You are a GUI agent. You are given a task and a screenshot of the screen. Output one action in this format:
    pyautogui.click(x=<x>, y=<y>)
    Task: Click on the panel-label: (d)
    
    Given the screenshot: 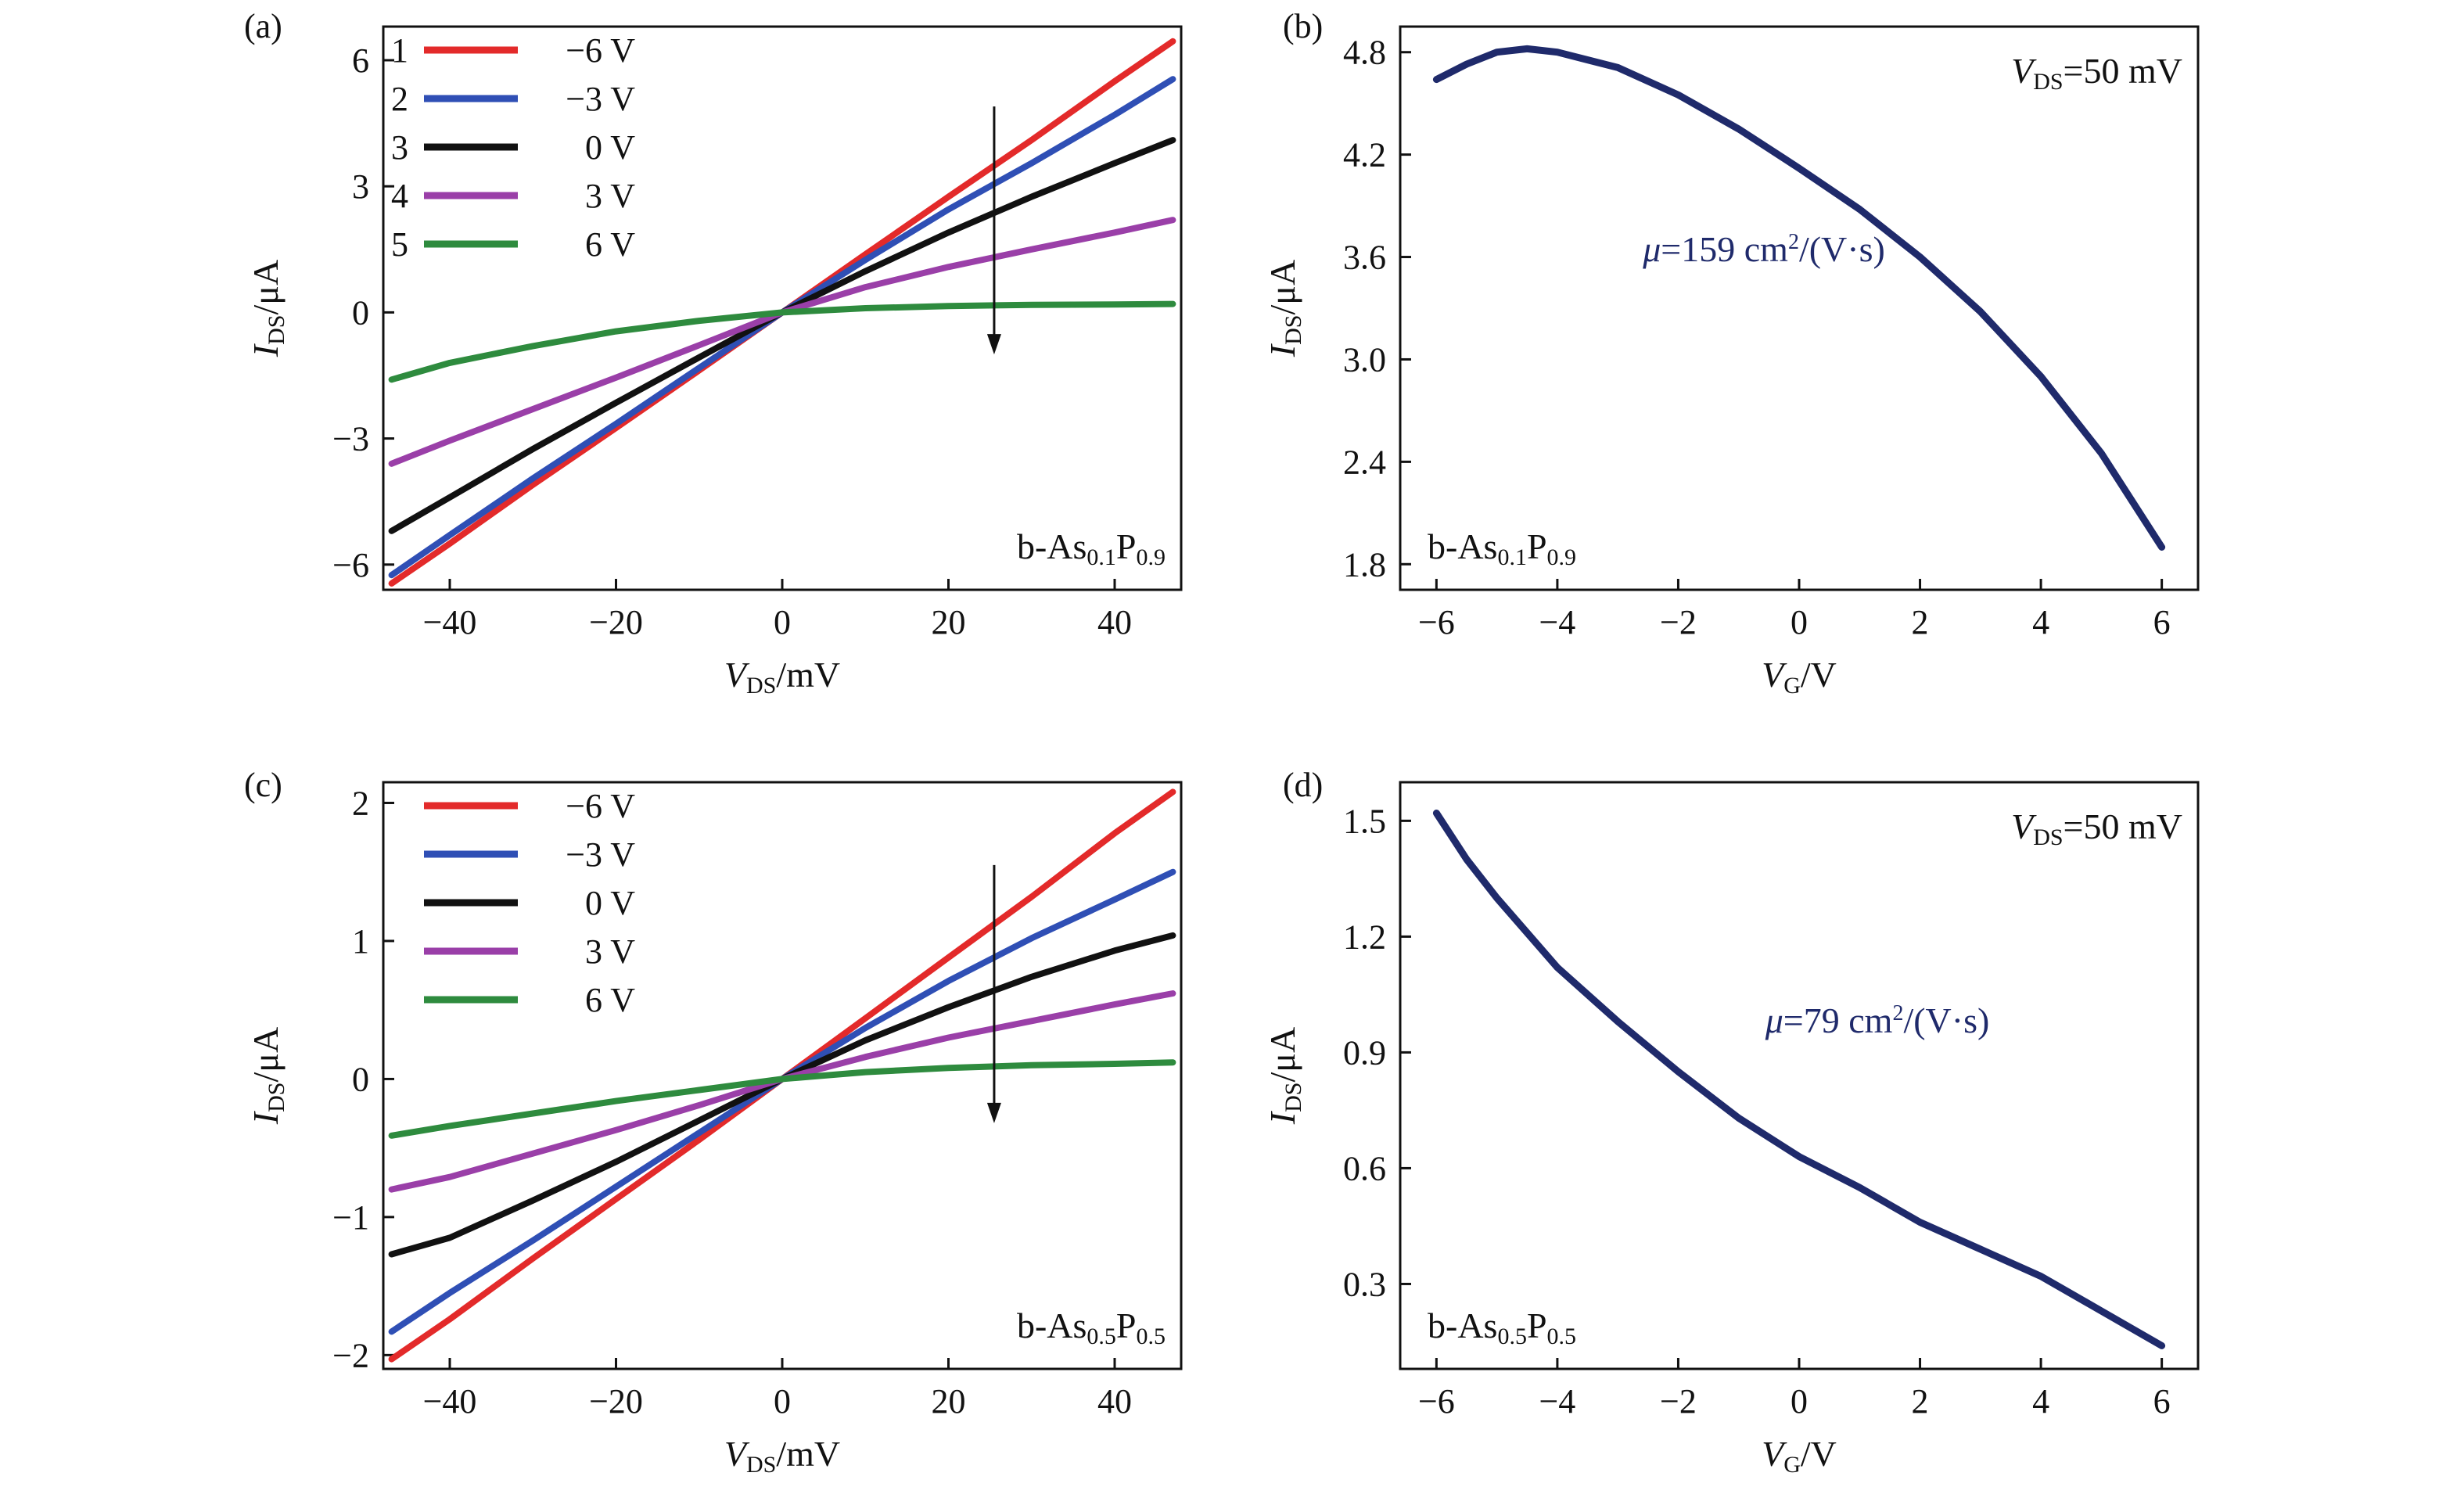 What is the action you would take?
    pyautogui.click(x=1303, y=785)
    